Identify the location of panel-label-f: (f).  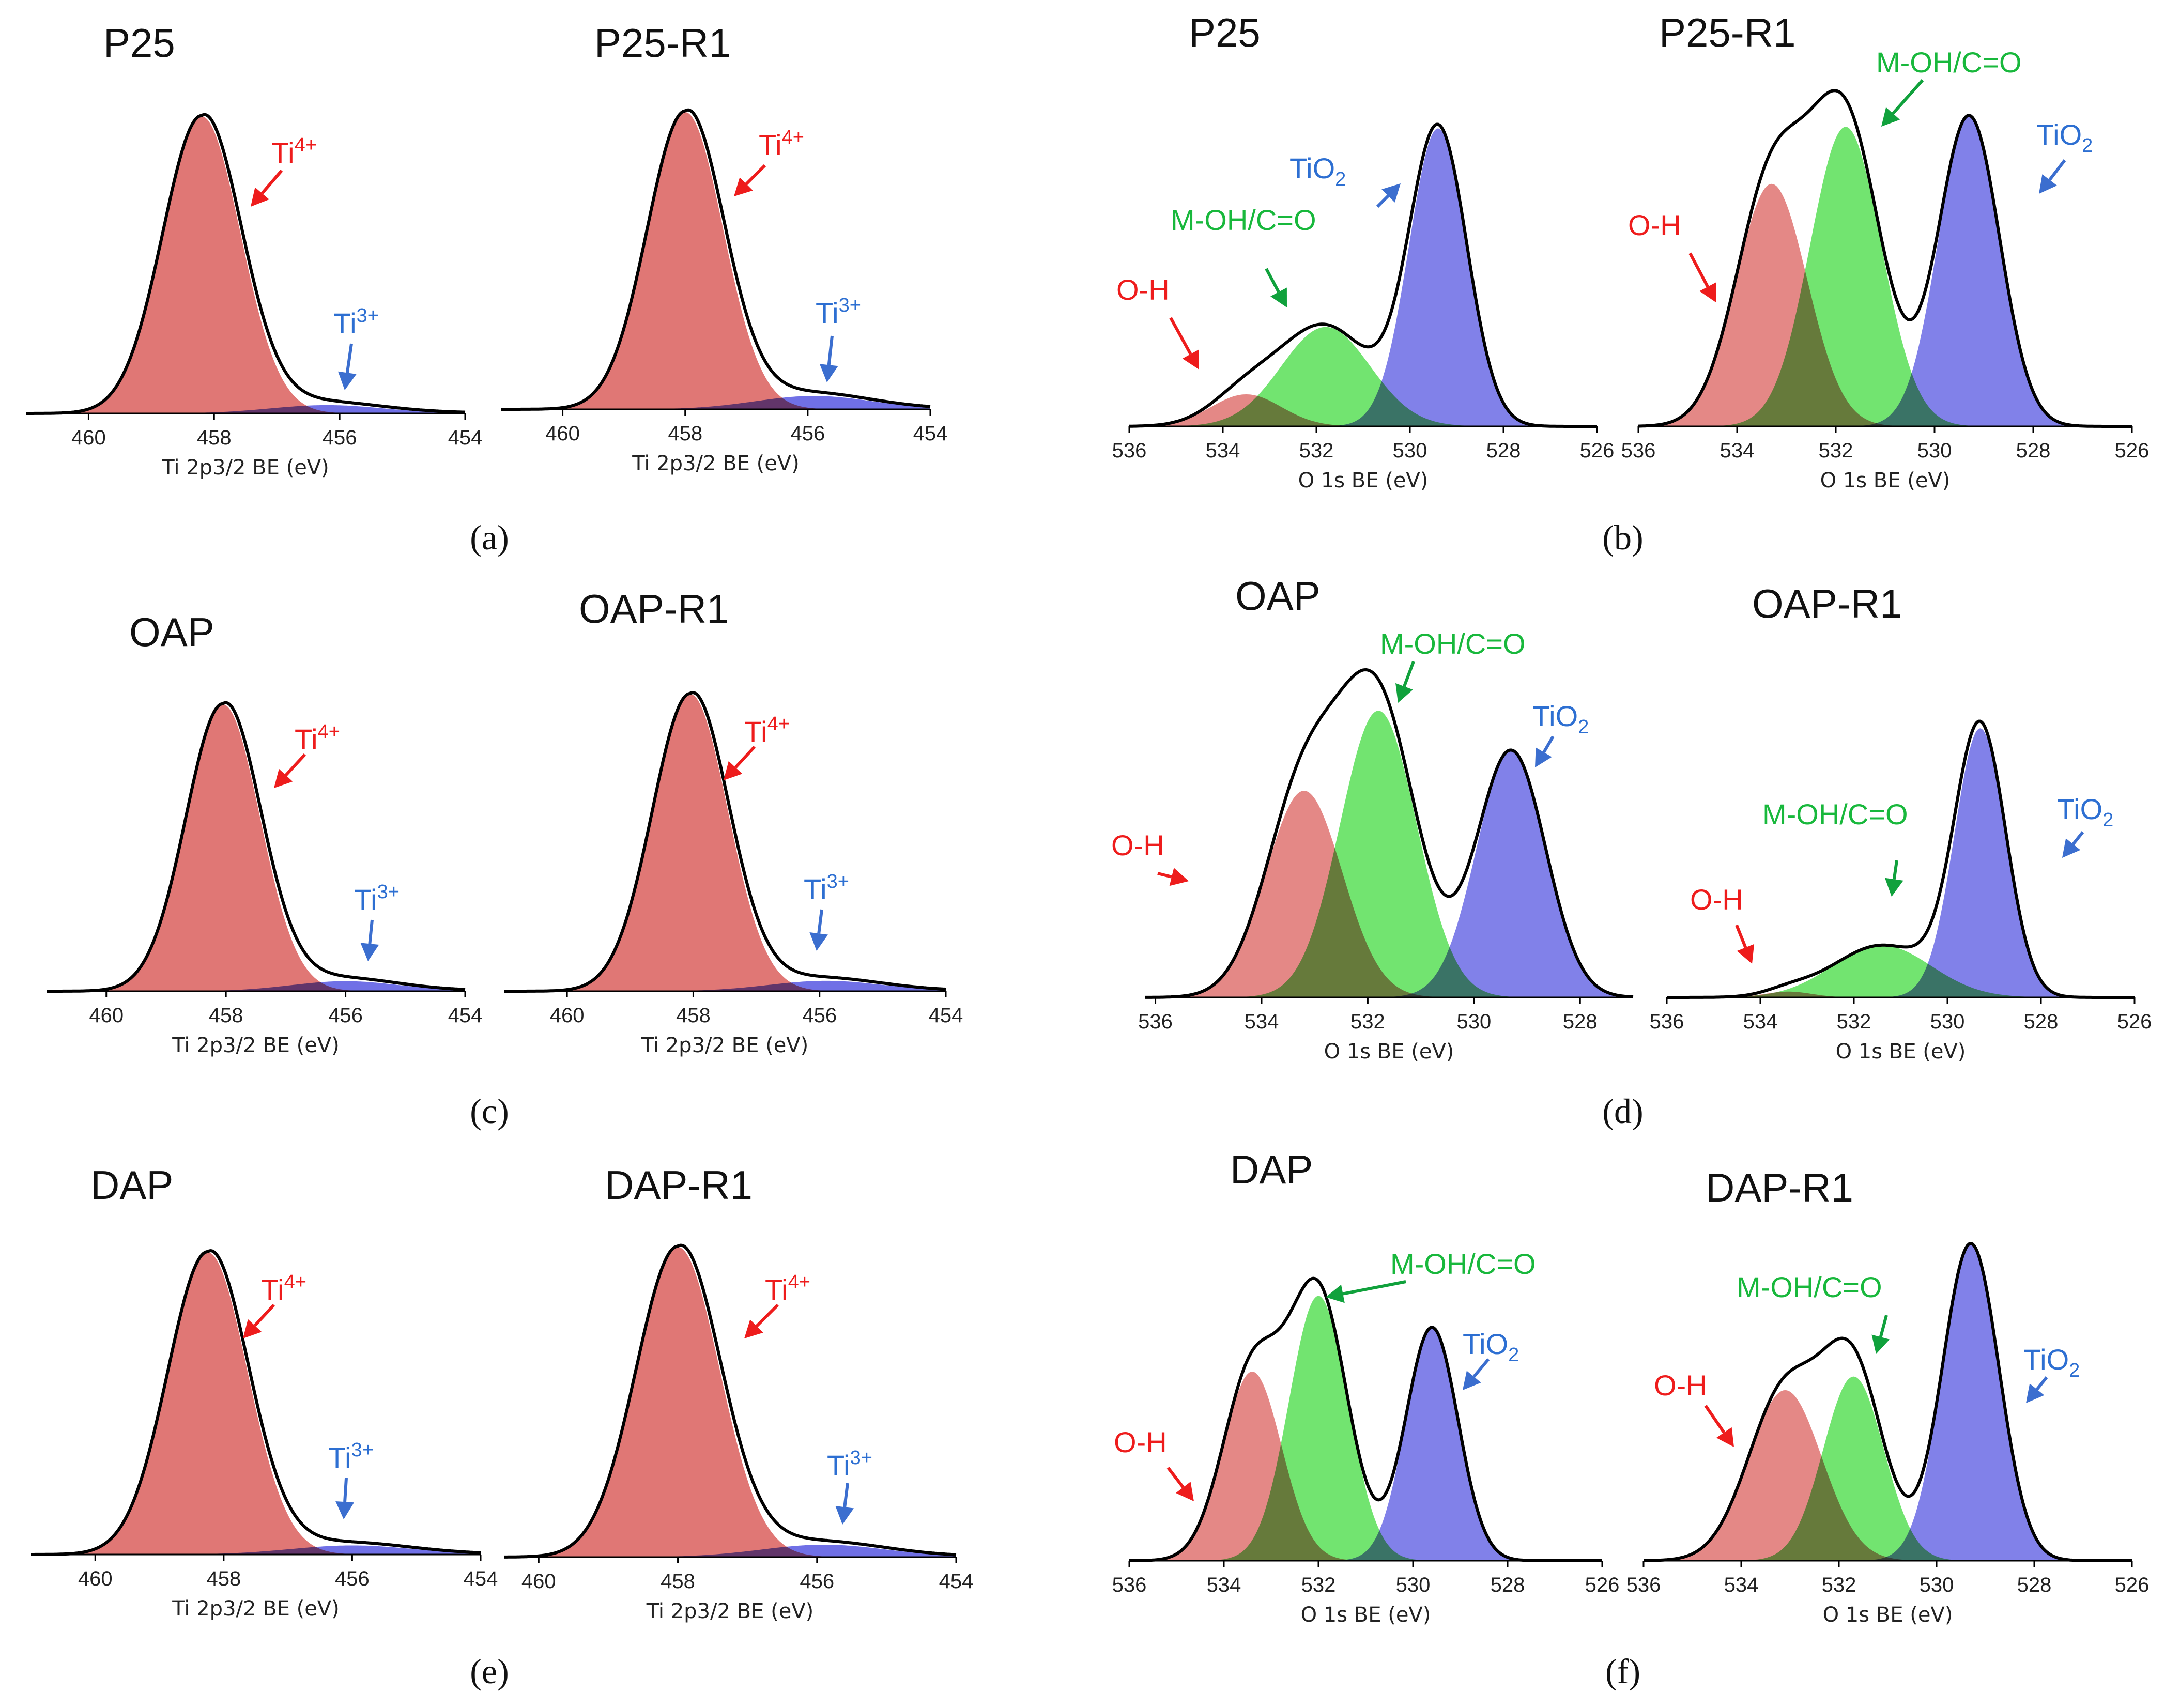
(1622, 1672).